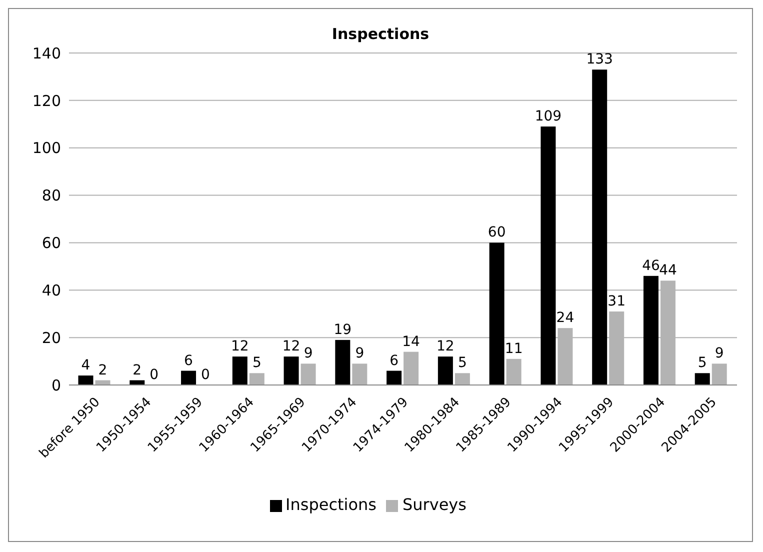 This screenshot has width=763, height=552. I want to click on data-label: 19, so click(343, 330).